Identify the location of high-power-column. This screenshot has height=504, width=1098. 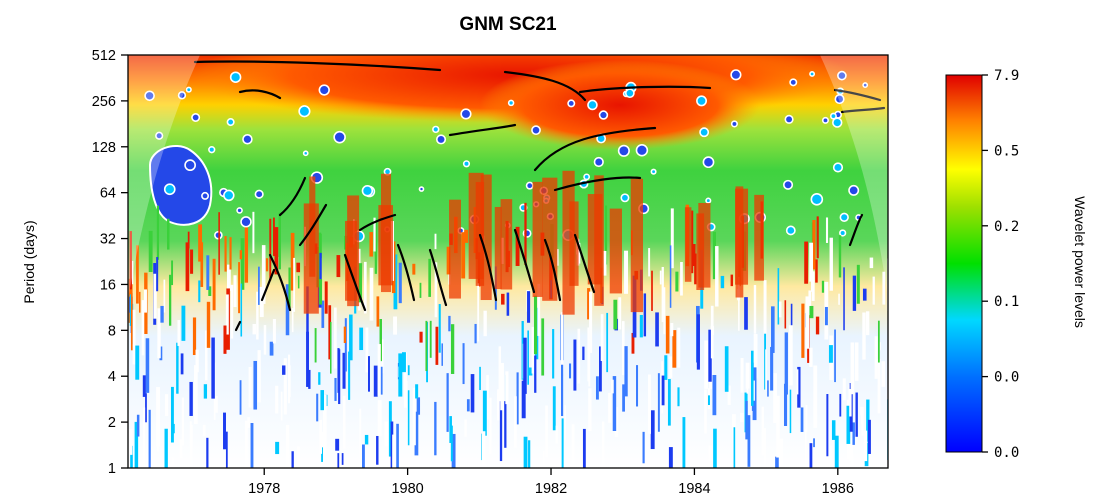
(353, 251).